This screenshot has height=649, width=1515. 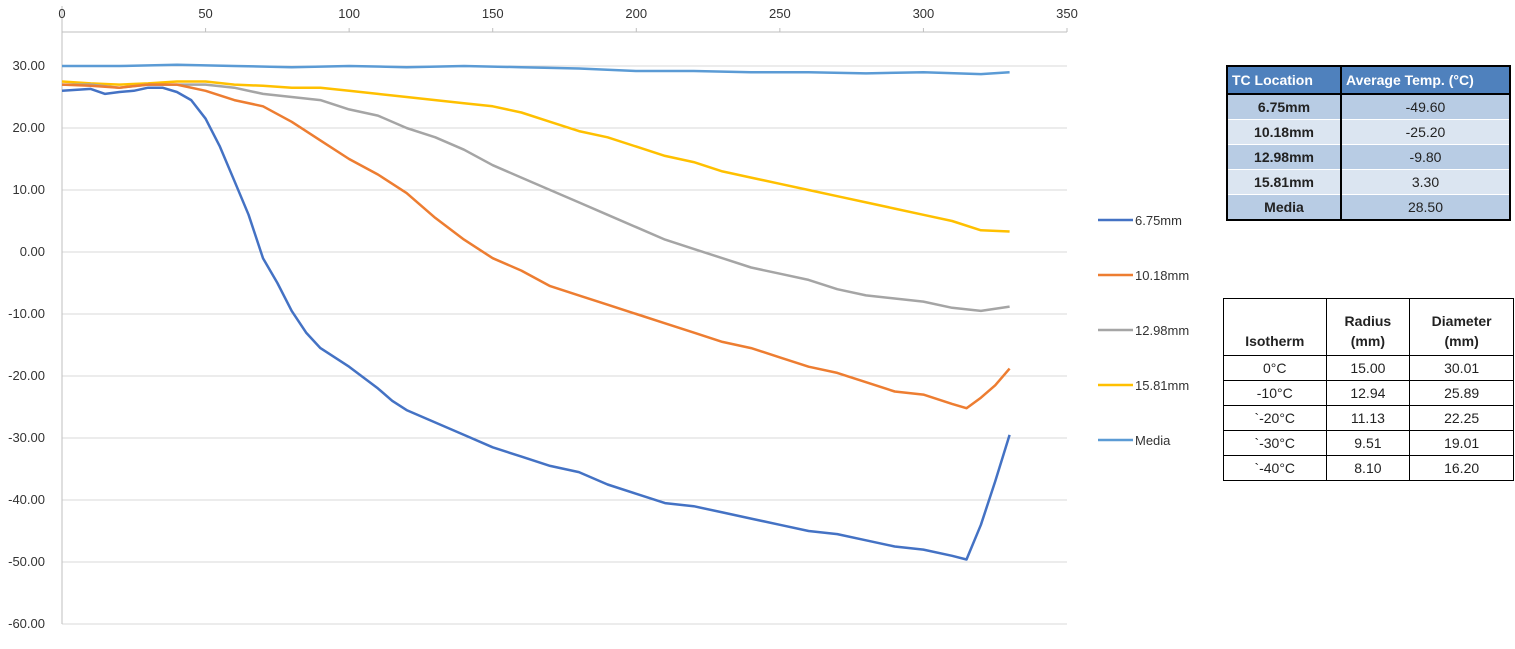 I want to click on table-row: 6.75mm -49.60, so click(x=1368, y=106).